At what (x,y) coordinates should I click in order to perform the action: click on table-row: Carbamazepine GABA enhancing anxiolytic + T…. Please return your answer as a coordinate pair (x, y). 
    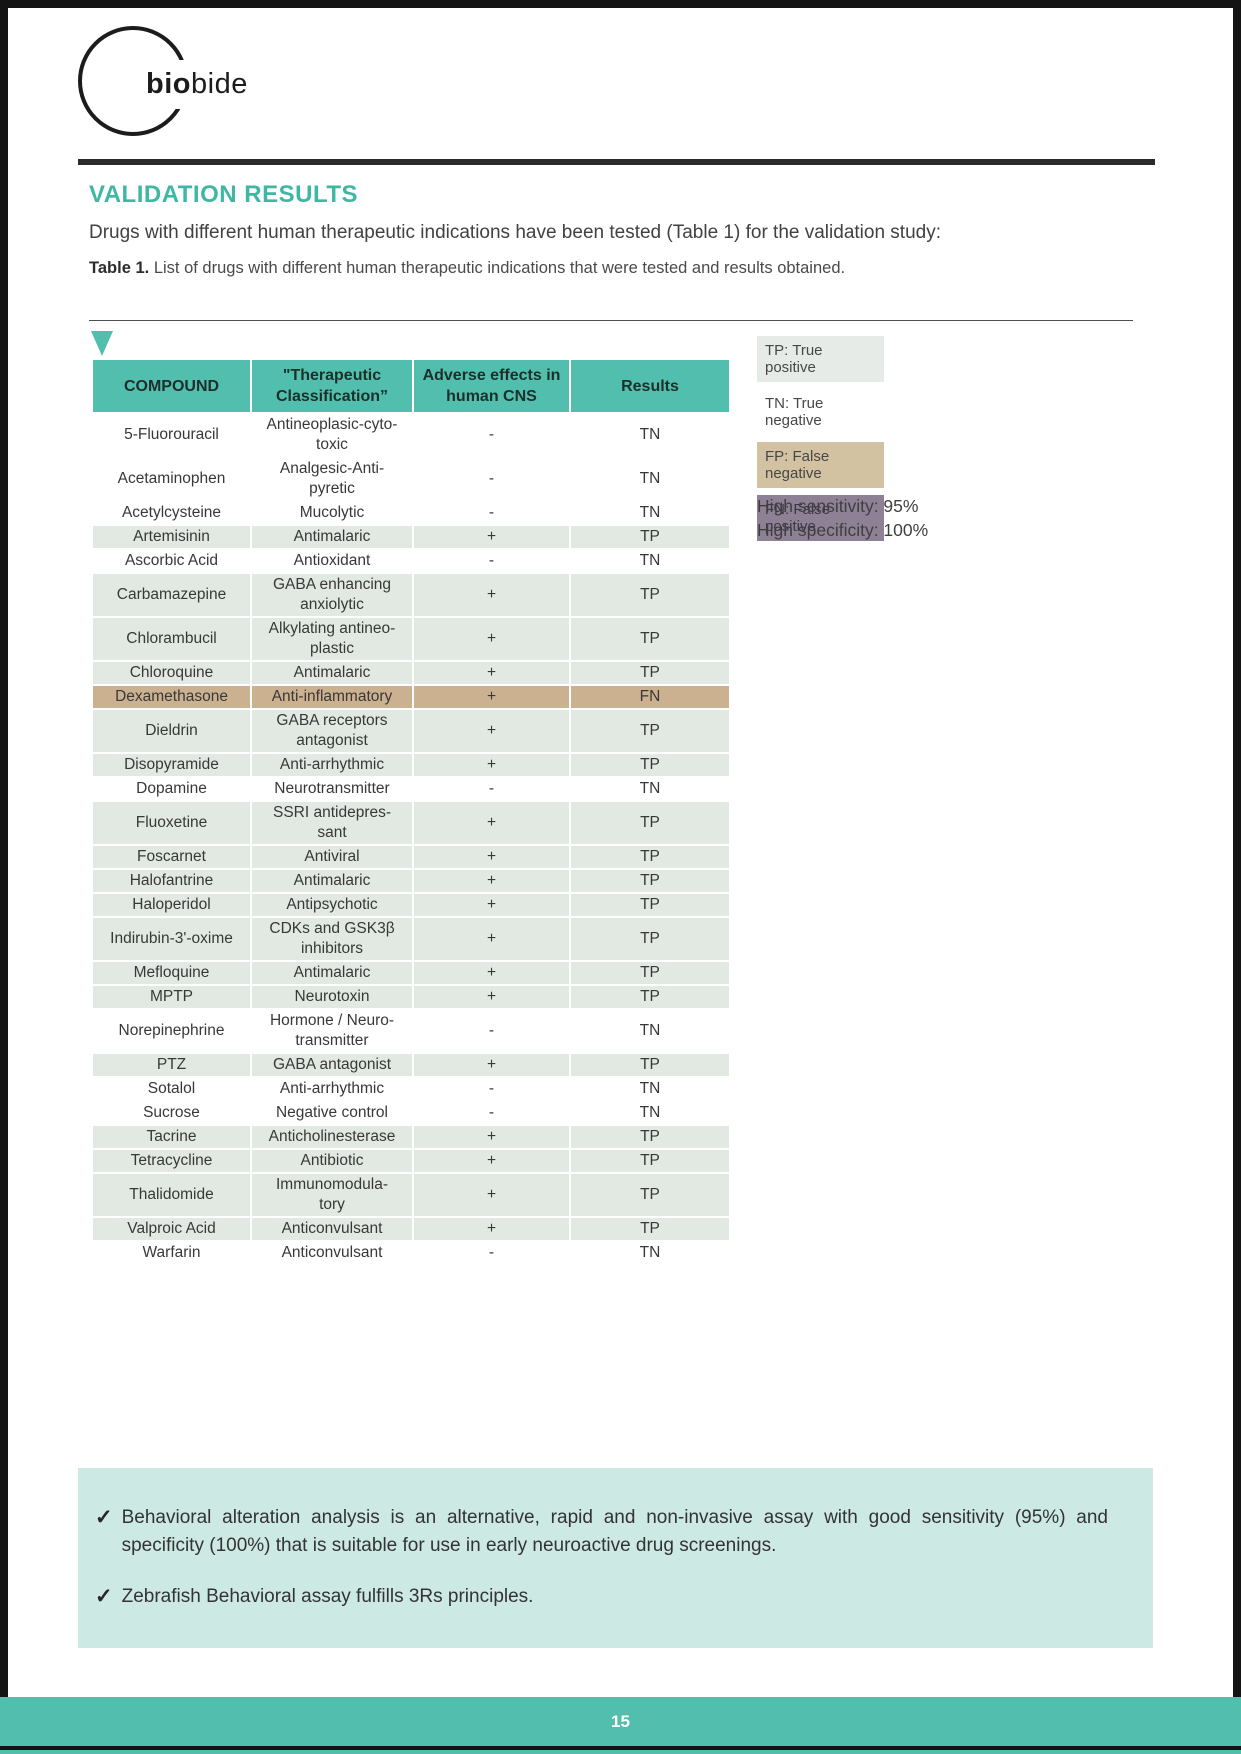
    Looking at the image, I should click on (413, 595).